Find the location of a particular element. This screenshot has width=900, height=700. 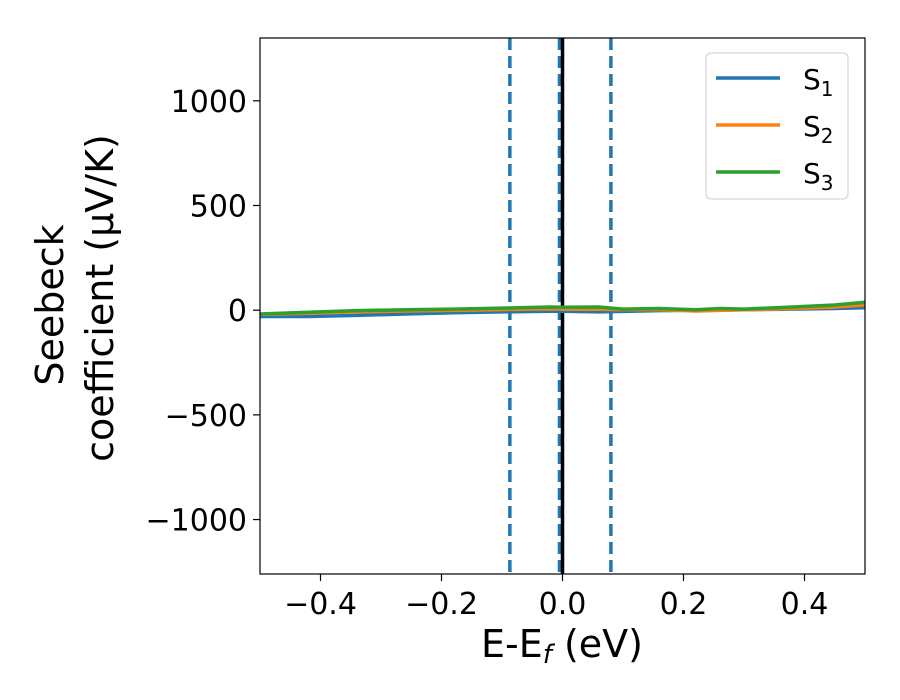

y-tick-label: 0 is located at coordinates (237, 311).